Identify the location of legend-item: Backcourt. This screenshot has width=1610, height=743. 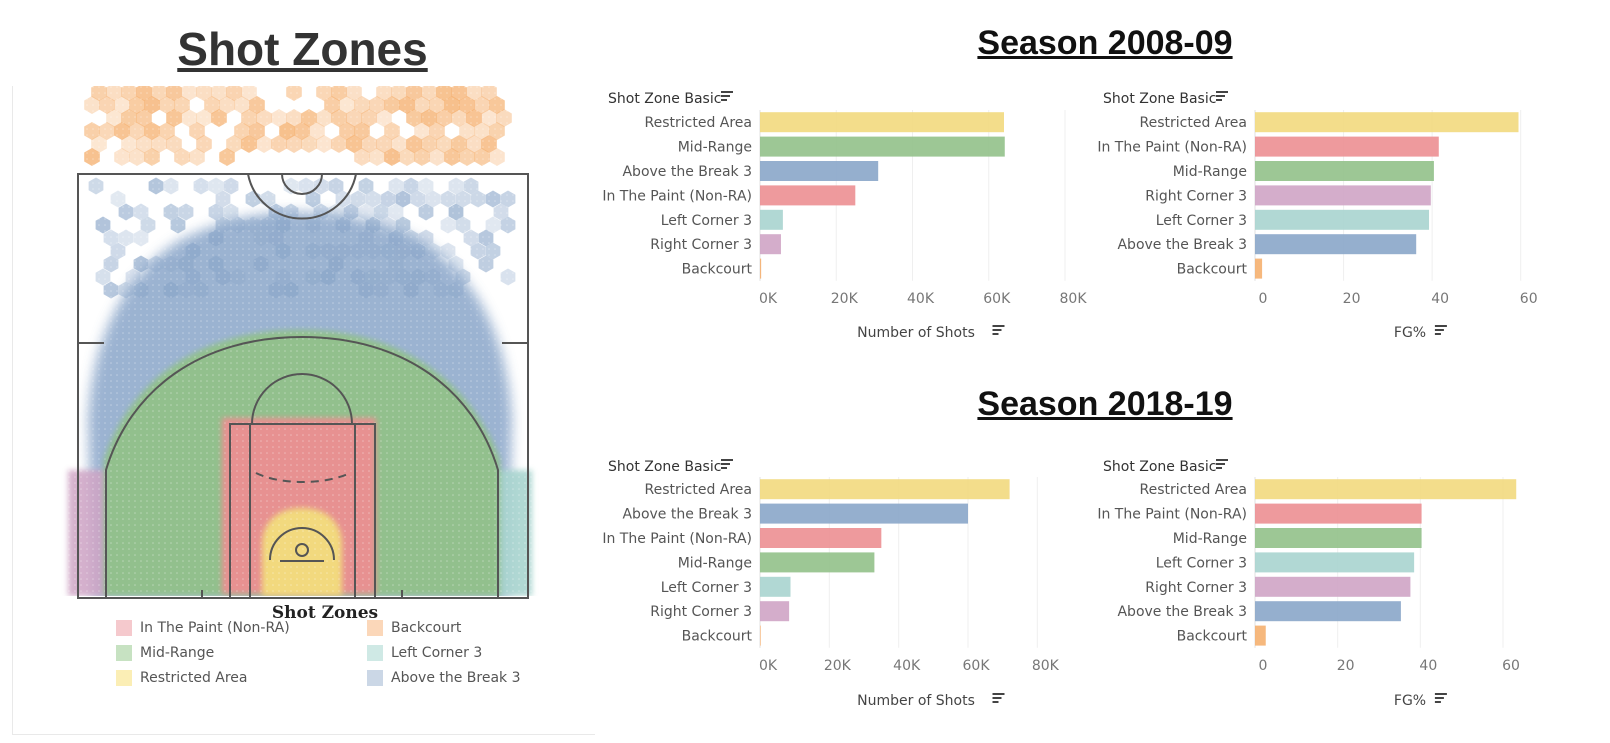
(414, 628).